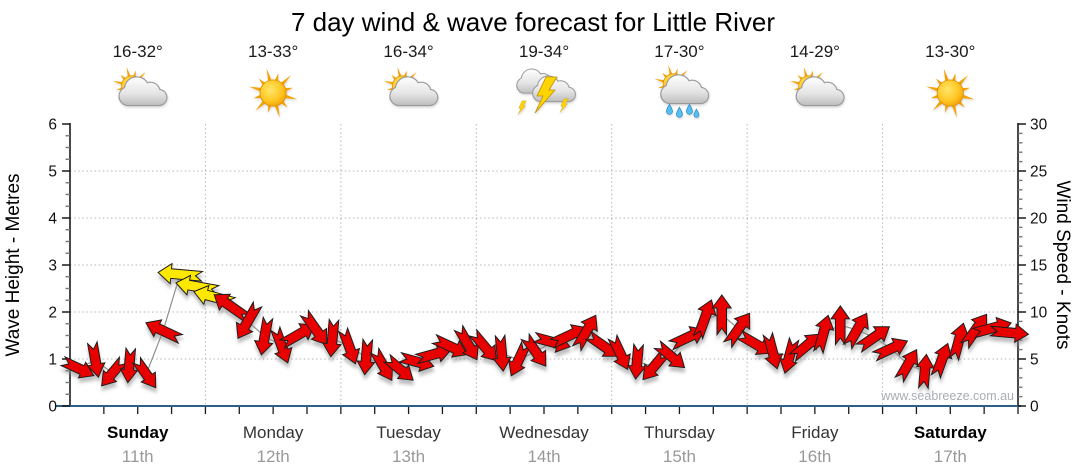  I want to click on weather-icons, so click(543, 91).